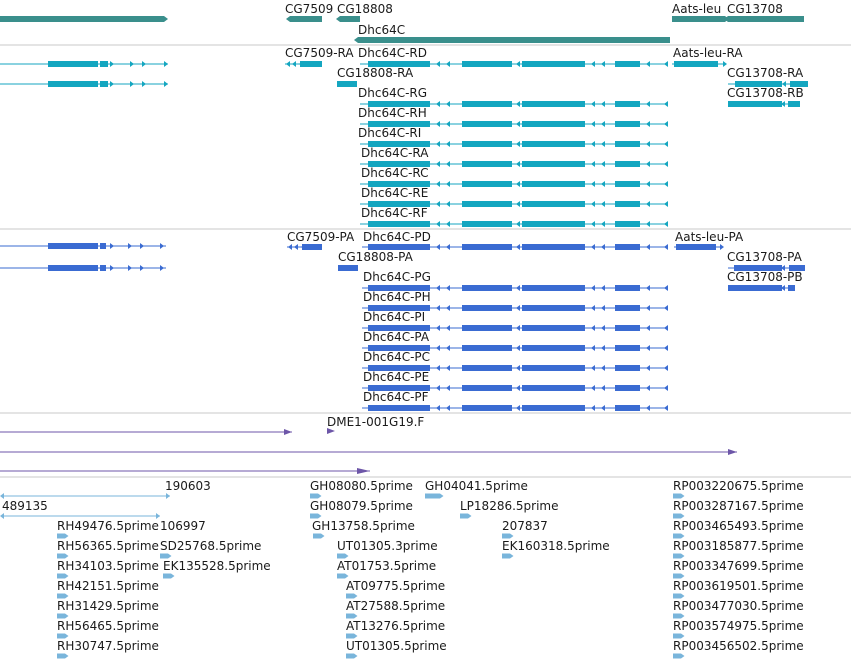  Describe the element at coordinates (761, 288) in the screenshot. I see `protein-CG13708-PB` at that location.